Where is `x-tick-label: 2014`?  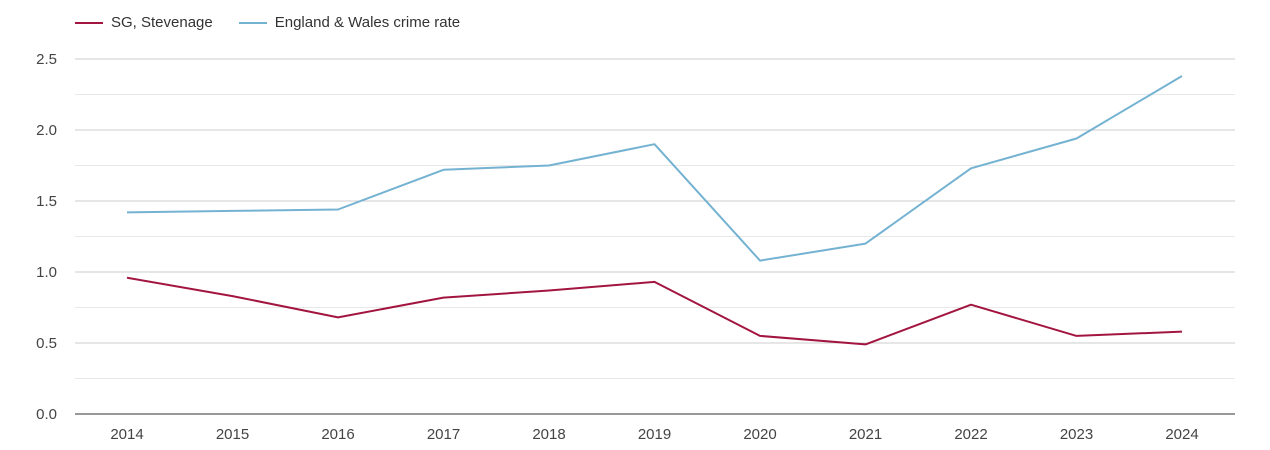 x-tick-label: 2014 is located at coordinates (126, 434).